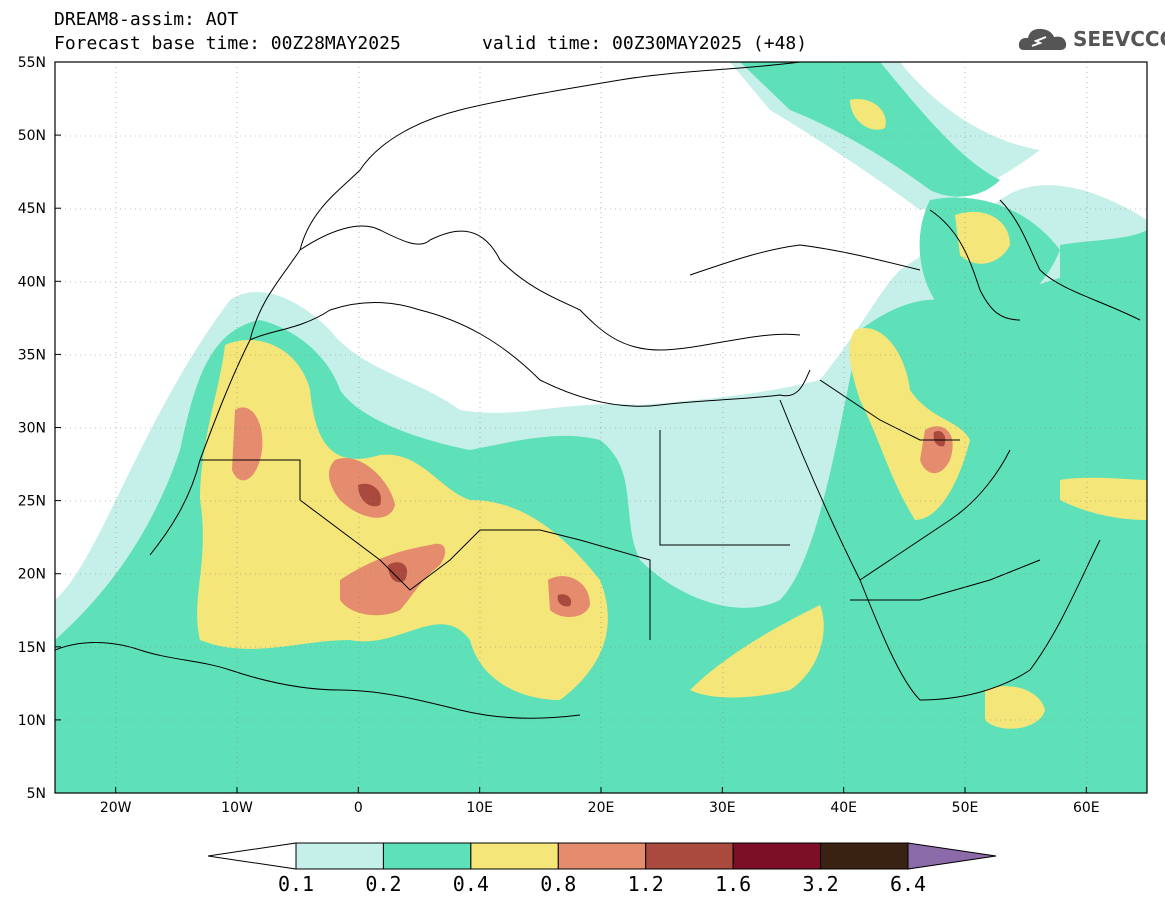 The height and width of the screenshot is (905, 1165). Describe the element at coordinates (358, 808) in the screenshot. I see `lon-label-0: 0` at that location.